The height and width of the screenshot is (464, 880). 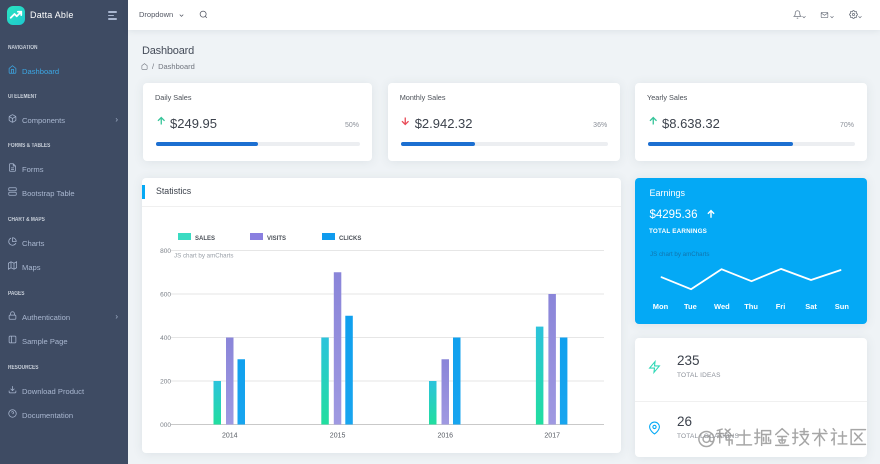 What do you see at coordinates (350, 239) in the screenshot?
I see `svg-text: CLICKS` at bounding box center [350, 239].